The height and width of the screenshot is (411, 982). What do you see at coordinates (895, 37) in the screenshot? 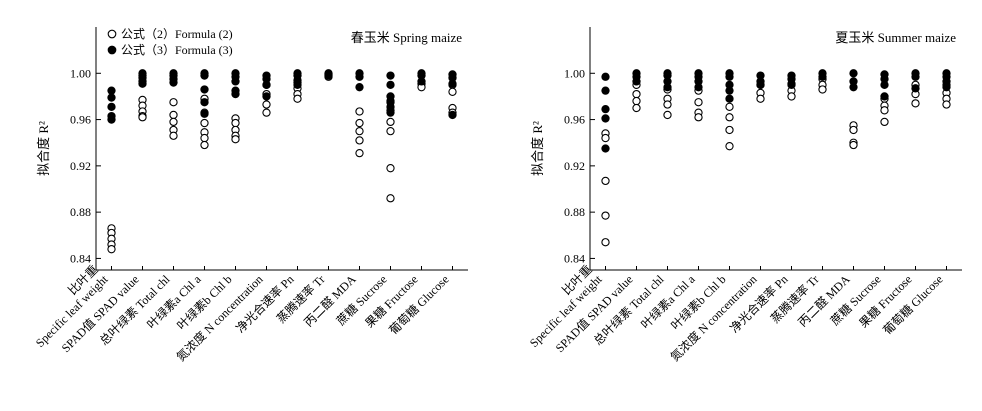
I see `annotation: 夏玉米 Summer maize` at bounding box center [895, 37].